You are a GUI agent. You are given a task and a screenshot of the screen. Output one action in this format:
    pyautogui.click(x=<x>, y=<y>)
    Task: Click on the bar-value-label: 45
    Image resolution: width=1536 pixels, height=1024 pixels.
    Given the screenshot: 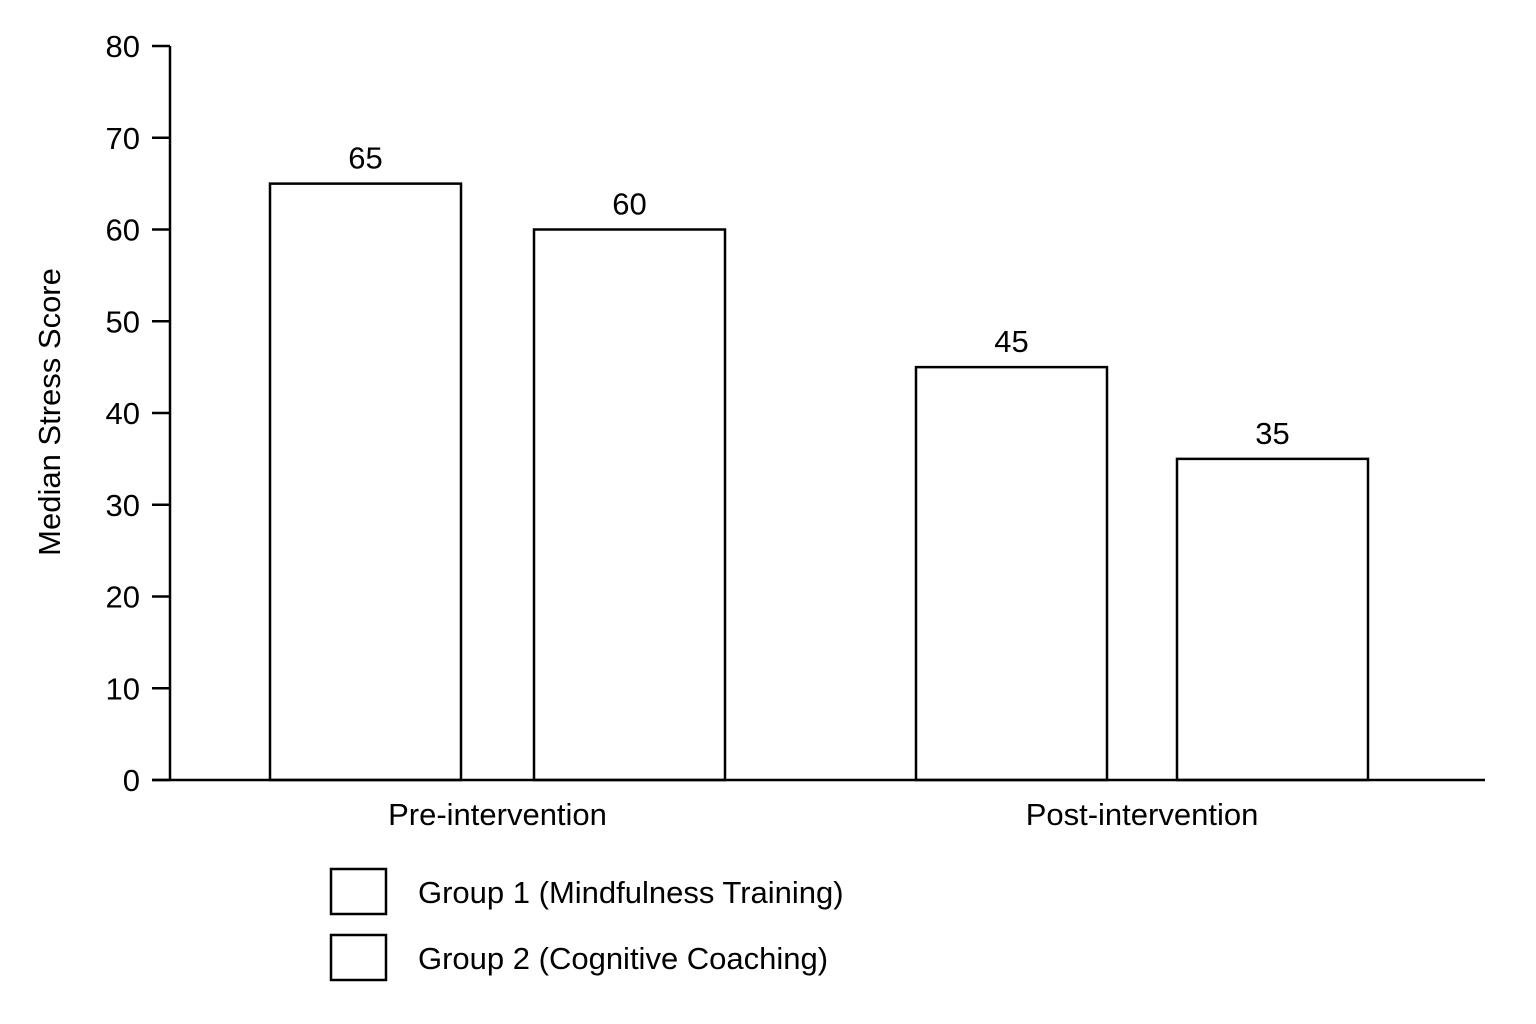 What is the action you would take?
    pyautogui.click(x=1011, y=341)
    